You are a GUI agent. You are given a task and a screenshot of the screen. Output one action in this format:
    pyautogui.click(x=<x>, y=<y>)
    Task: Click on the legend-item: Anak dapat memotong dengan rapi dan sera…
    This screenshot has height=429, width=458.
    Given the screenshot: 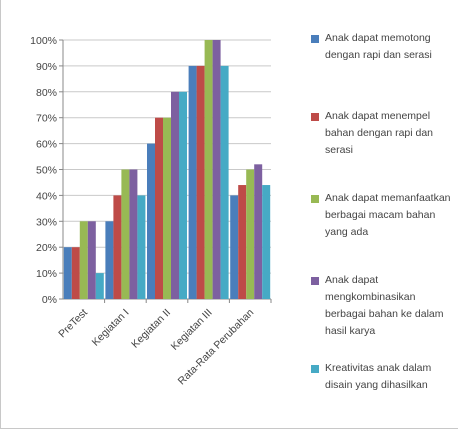 What is the action you would take?
    pyautogui.click(x=384, y=47)
    